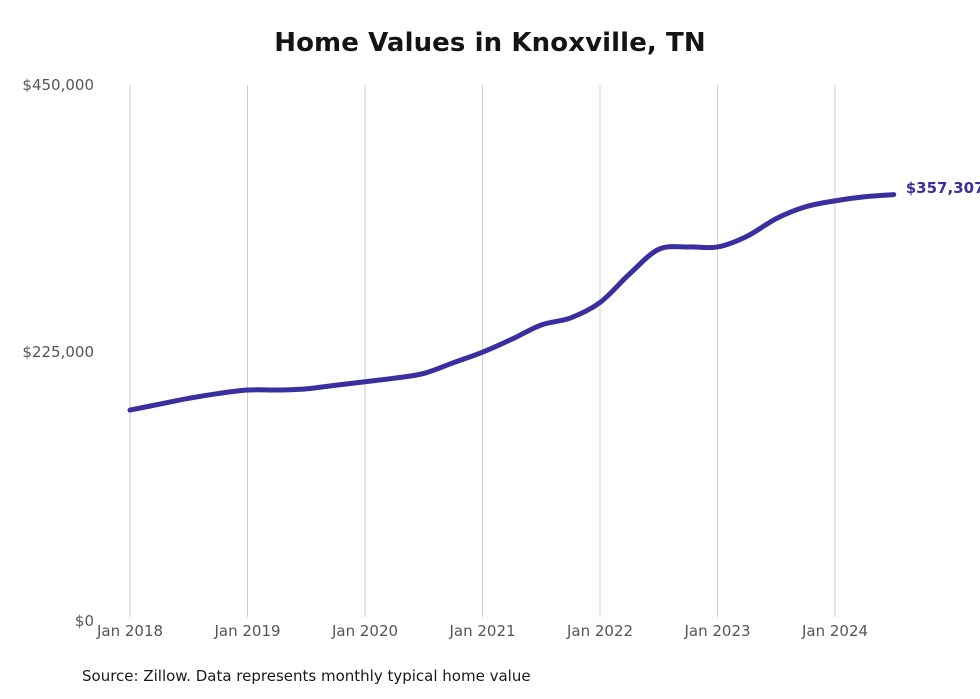  I want to click on x-axis-tick-label: Jan 2023, so click(717, 631).